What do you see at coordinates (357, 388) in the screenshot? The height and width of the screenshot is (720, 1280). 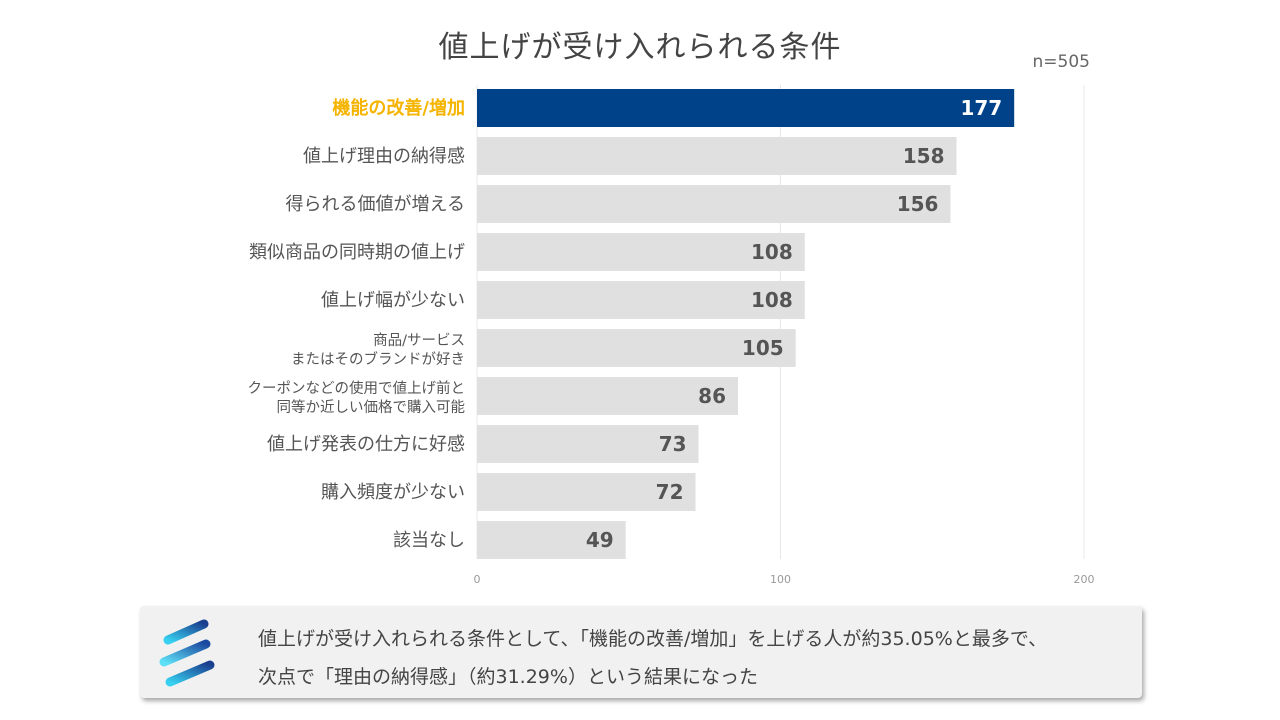 I see `category-label: クーポンなどの使用で値上げ前と` at bounding box center [357, 388].